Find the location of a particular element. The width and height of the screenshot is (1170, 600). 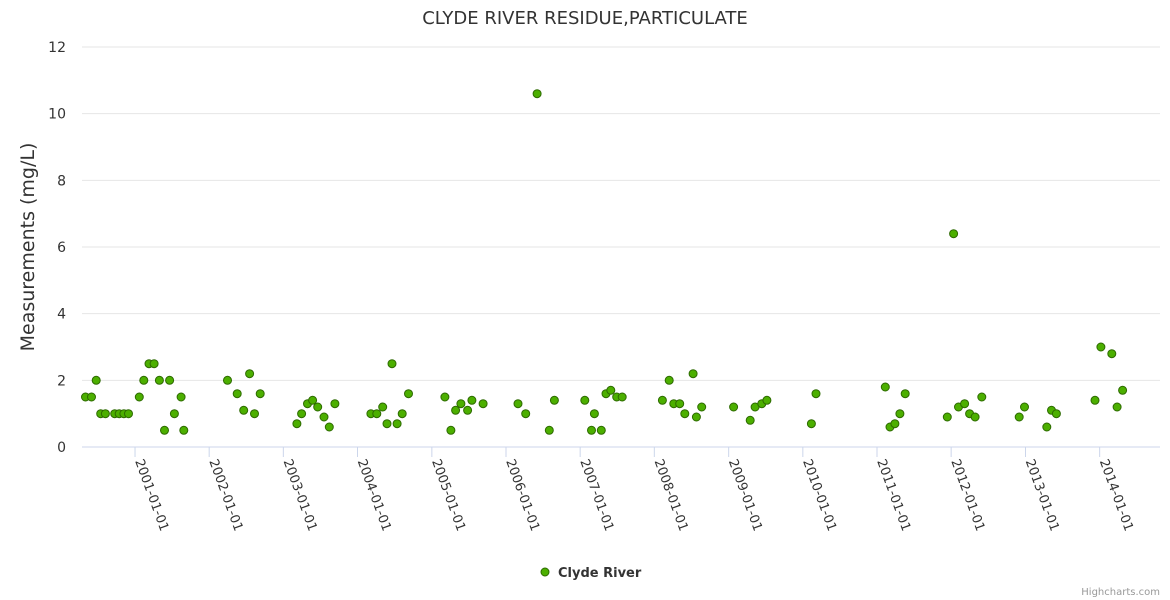

y-tick-label: 6 is located at coordinates (61, 248).